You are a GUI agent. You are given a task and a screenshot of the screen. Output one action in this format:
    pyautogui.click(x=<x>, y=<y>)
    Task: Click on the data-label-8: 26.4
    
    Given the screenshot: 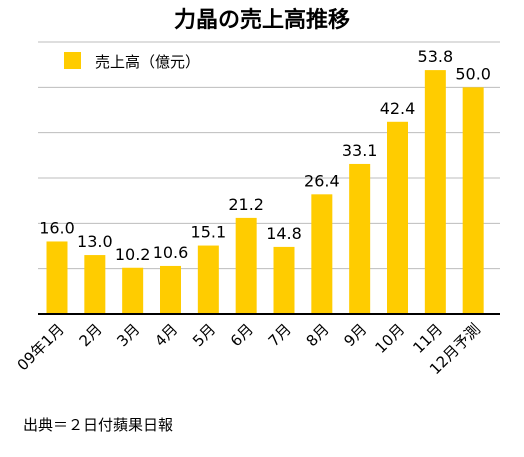 What is the action you would take?
    pyautogui.click(x=322, y=180)
    